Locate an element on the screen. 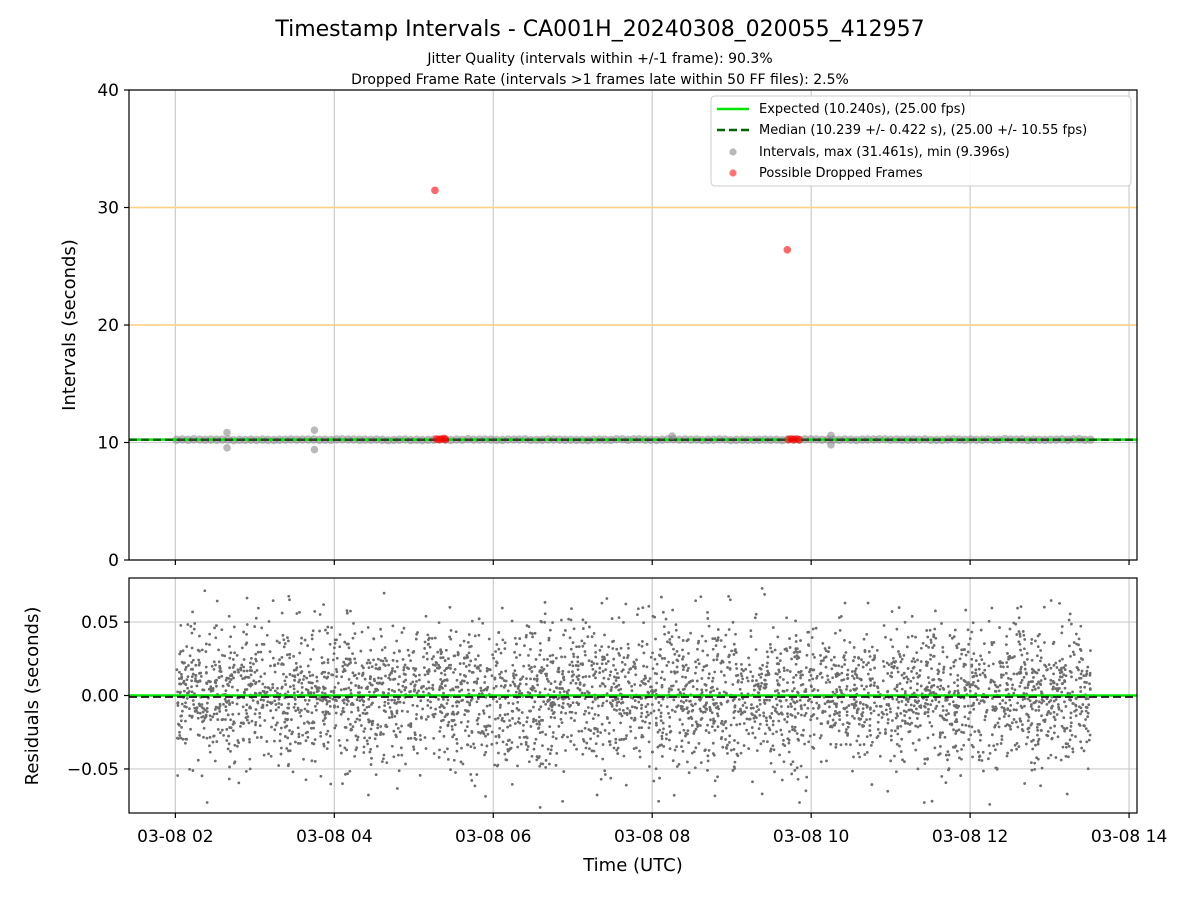 This screenshot has height=904, width=1200. interval-outlier-point is located at coordinates (672, 436).